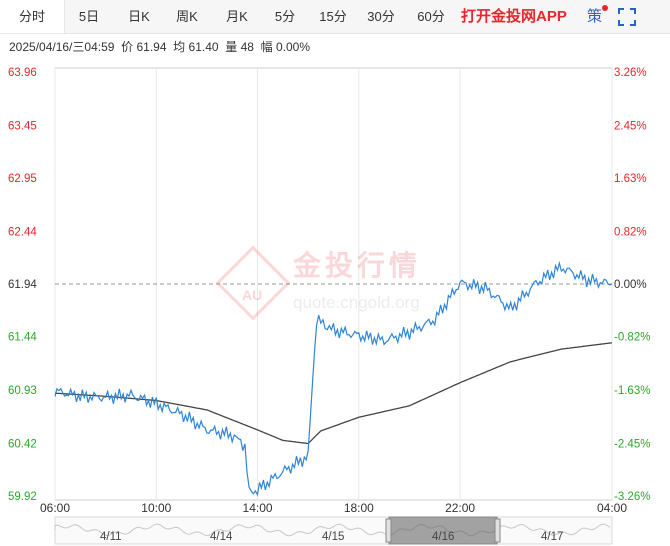  I want to click on x-tick-label: 22:00, so click(460, 508).